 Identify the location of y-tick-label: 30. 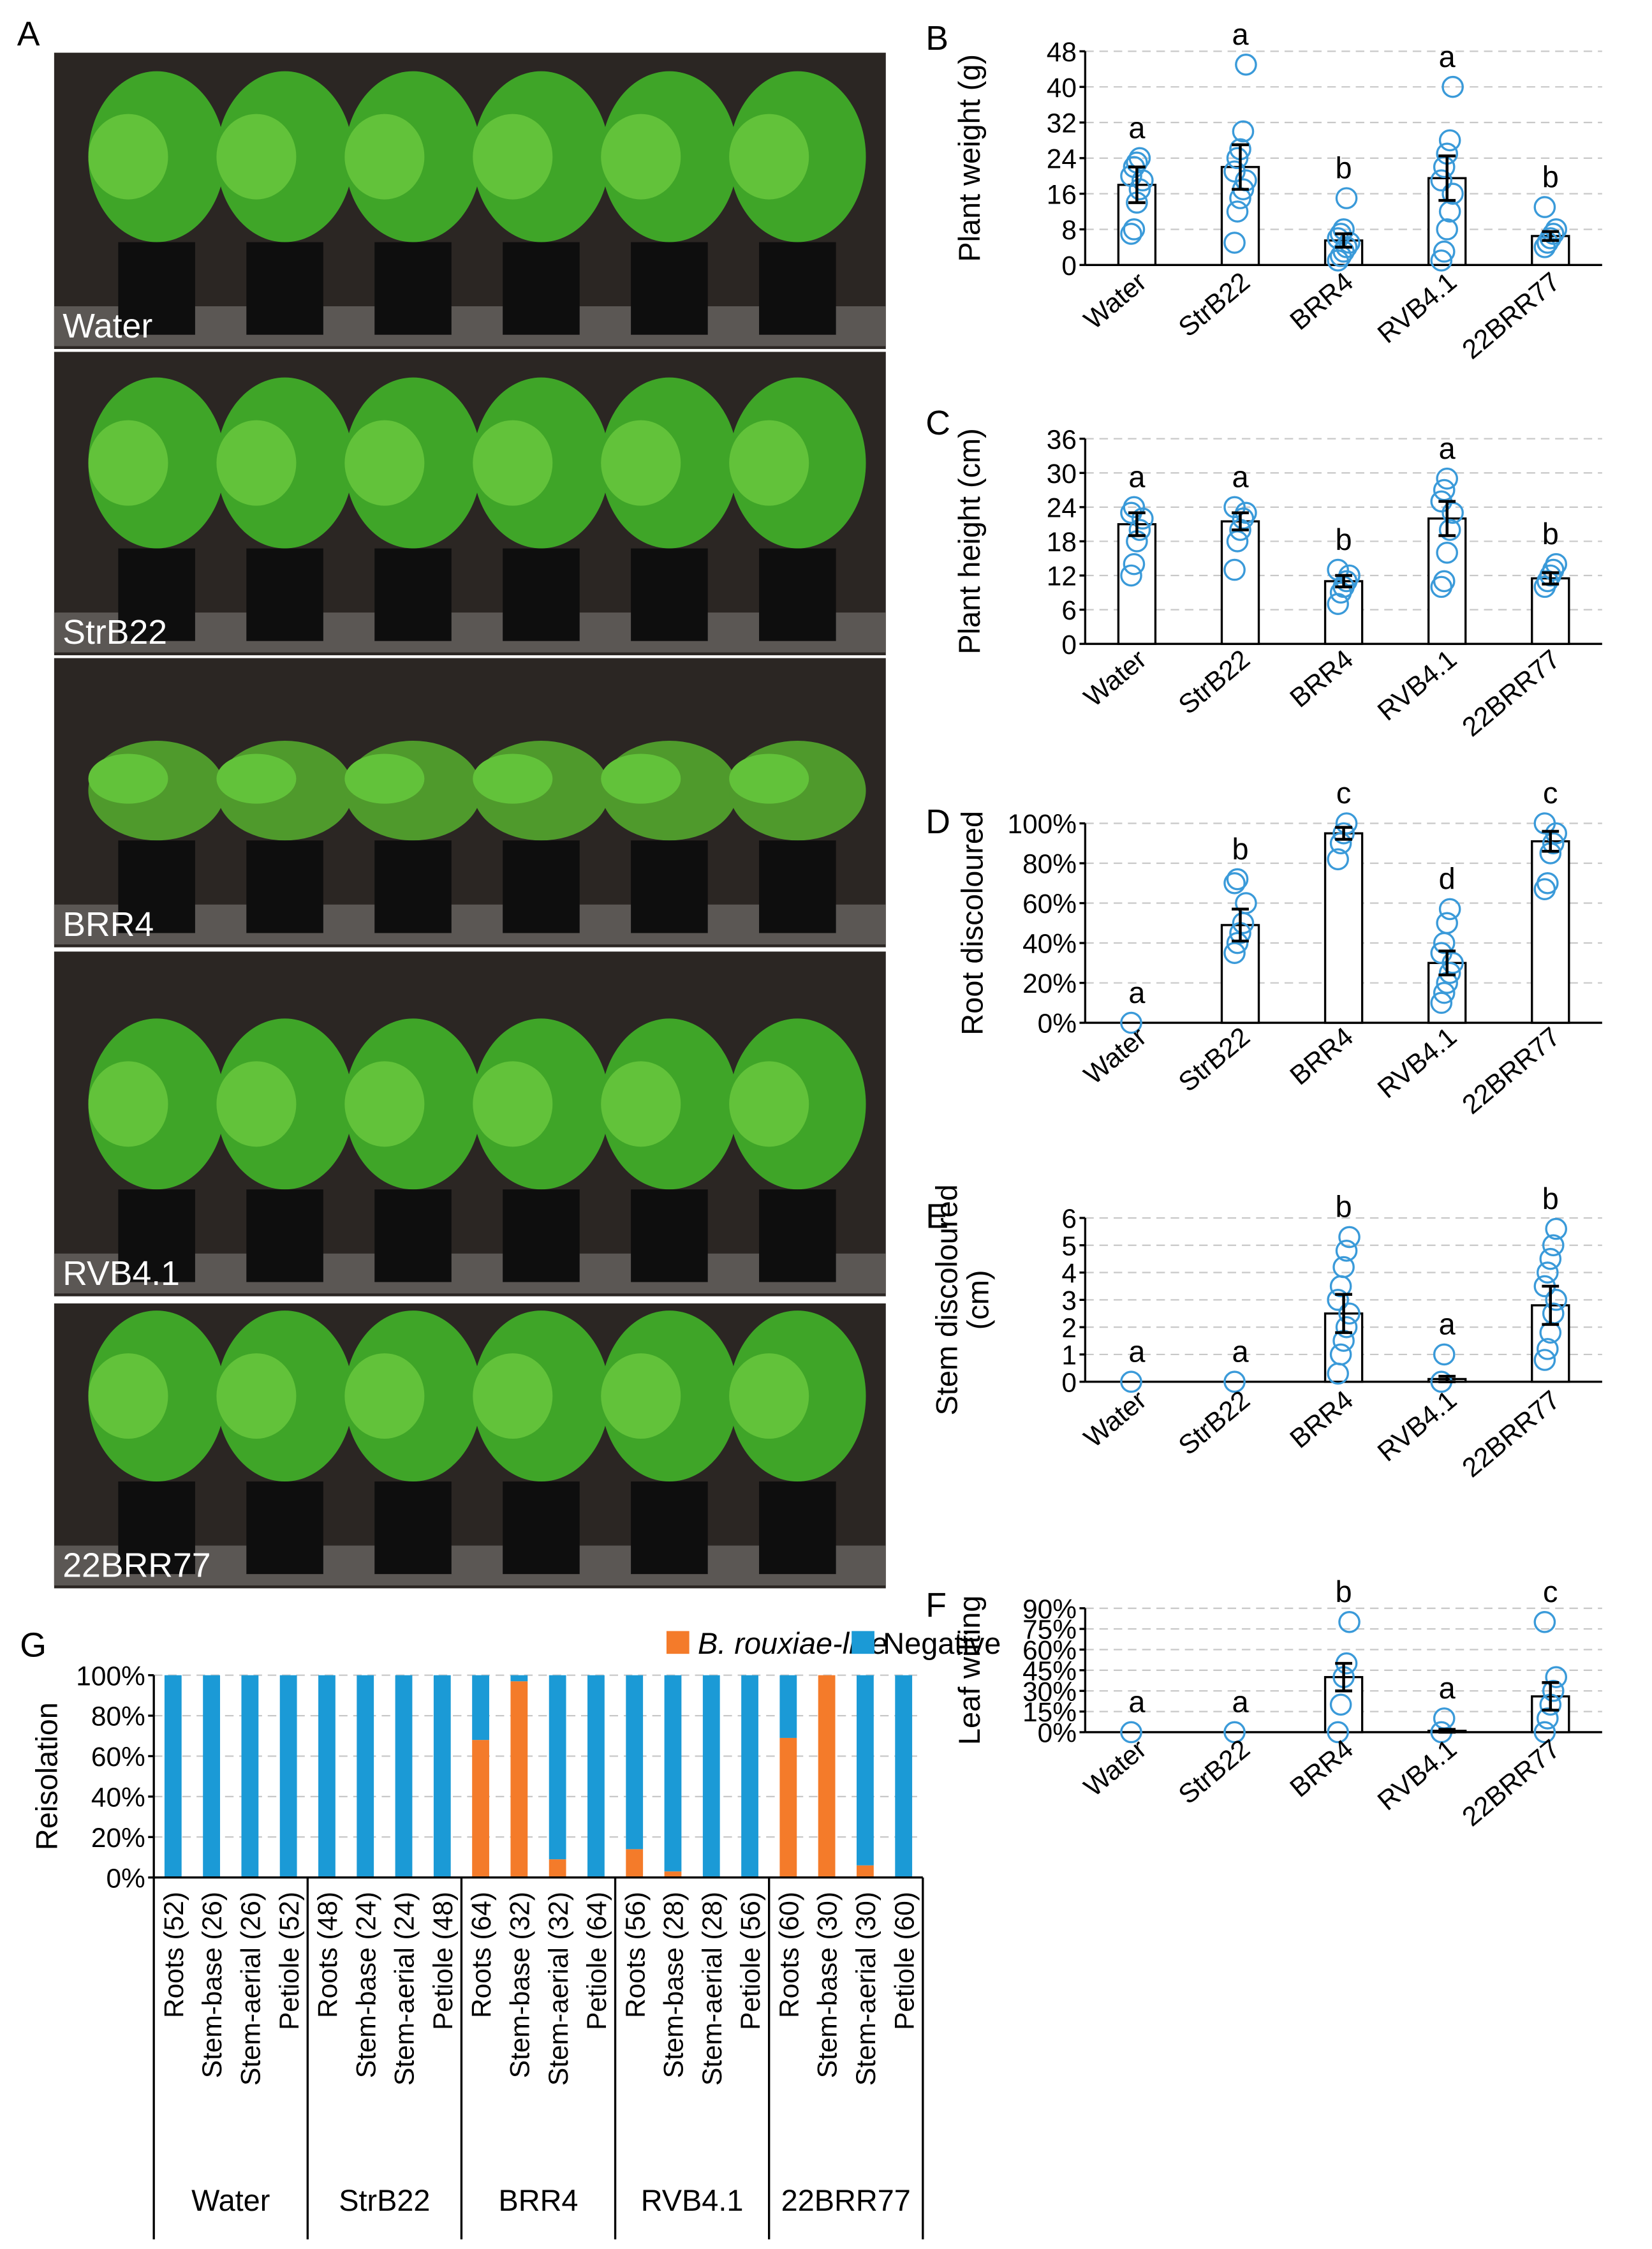
(1062, 474).